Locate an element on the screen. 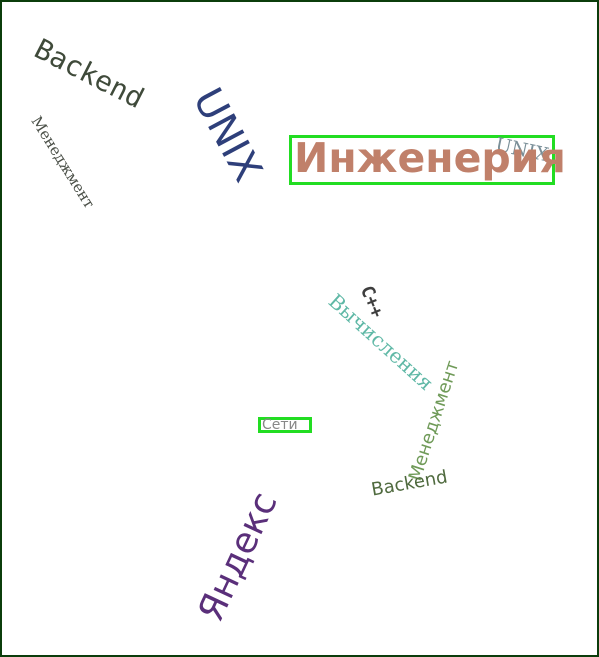 The image size is (599, 657). highlight-box-inzheneriya is located at coordinates (422, 160).